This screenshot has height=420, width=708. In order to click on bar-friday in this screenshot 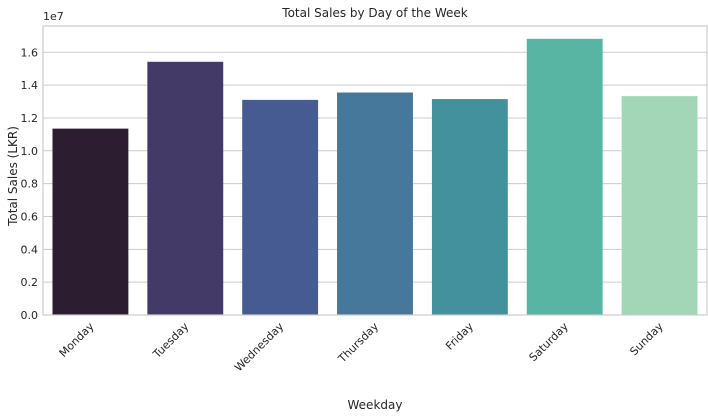, I will do `click(469, 207)`.